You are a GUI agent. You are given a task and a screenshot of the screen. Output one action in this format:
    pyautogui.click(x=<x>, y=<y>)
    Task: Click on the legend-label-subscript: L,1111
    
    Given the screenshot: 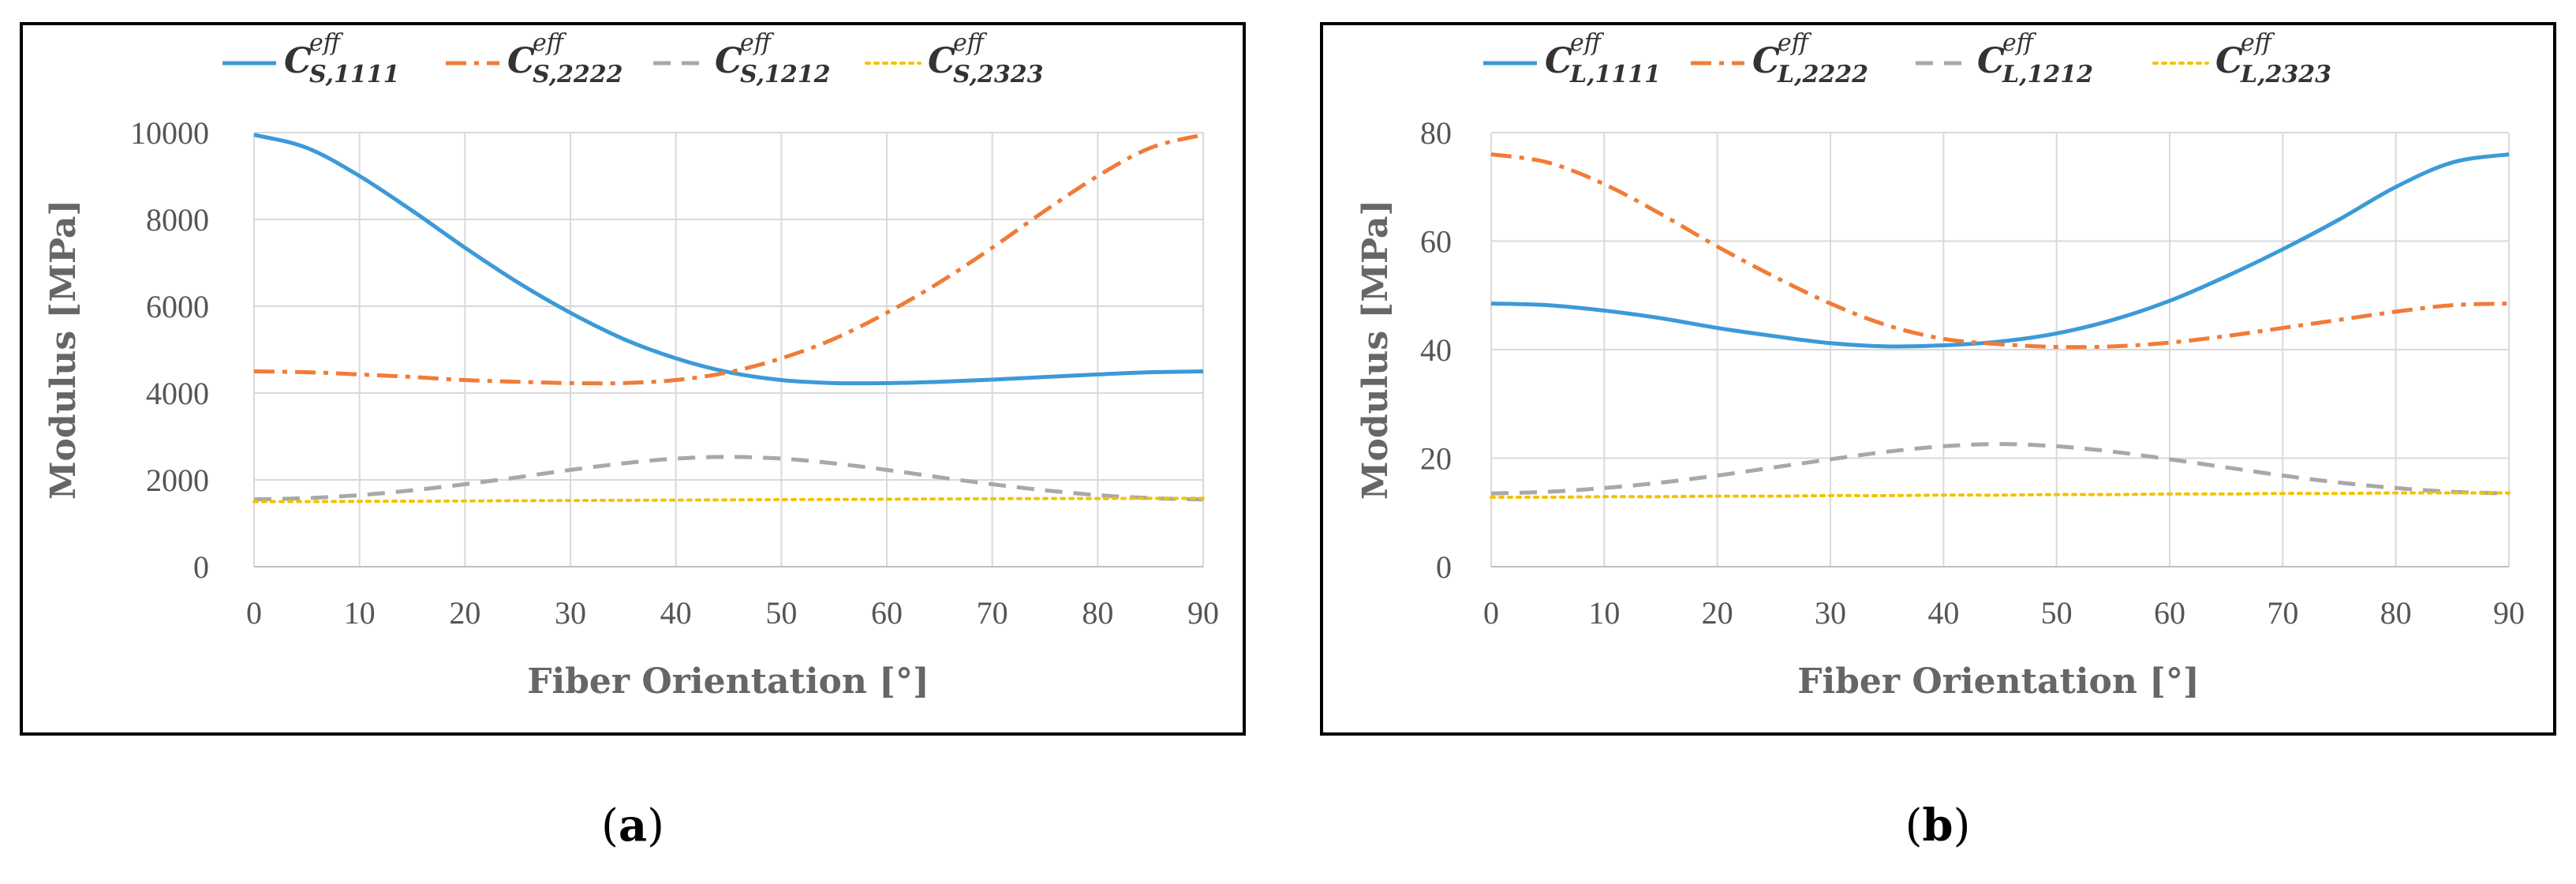 What is the action you would take?
    pyautogui.click(x=1615, y=74)
    